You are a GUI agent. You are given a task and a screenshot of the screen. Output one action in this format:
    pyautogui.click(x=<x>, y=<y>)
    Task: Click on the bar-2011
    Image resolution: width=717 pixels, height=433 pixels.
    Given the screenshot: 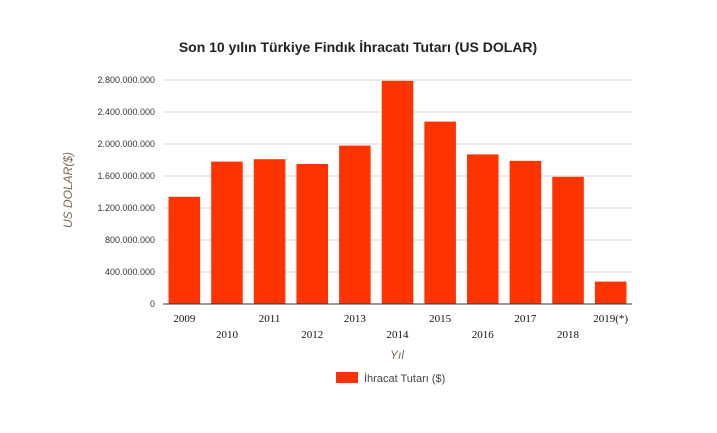 What is the action you would take?
    pyautogui.click(x=269, y=231)
    